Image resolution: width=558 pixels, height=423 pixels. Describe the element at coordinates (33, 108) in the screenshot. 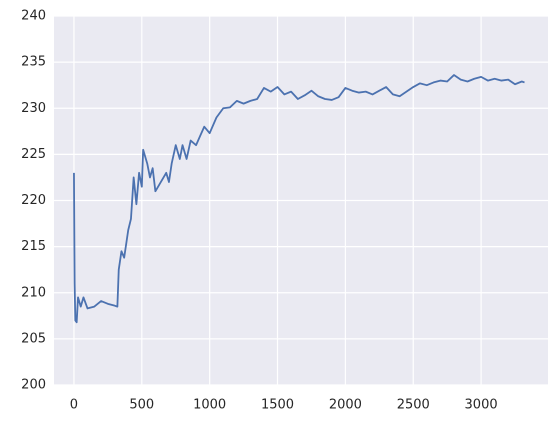

I see `y-tick-label: 230` at that location.